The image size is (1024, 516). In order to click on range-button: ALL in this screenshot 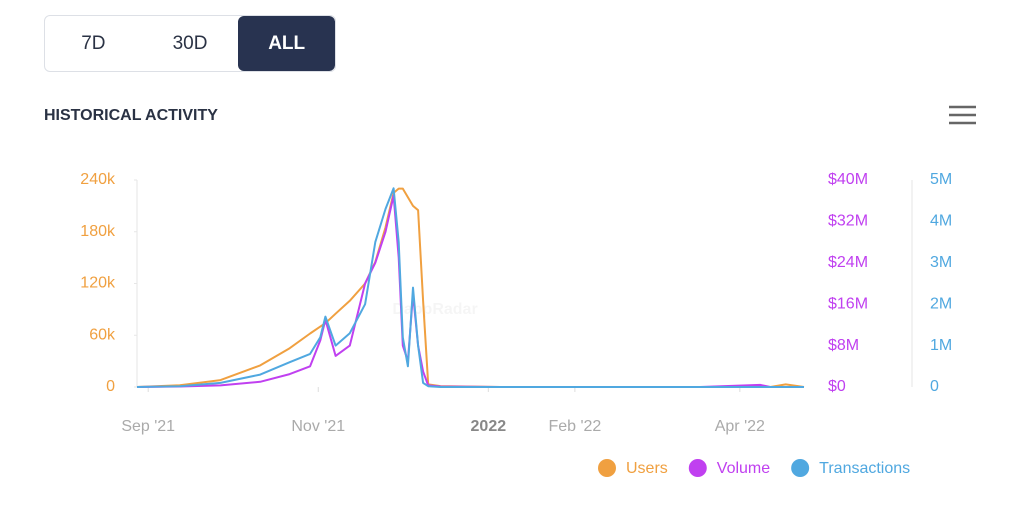, I will do `click(286, 43)`.